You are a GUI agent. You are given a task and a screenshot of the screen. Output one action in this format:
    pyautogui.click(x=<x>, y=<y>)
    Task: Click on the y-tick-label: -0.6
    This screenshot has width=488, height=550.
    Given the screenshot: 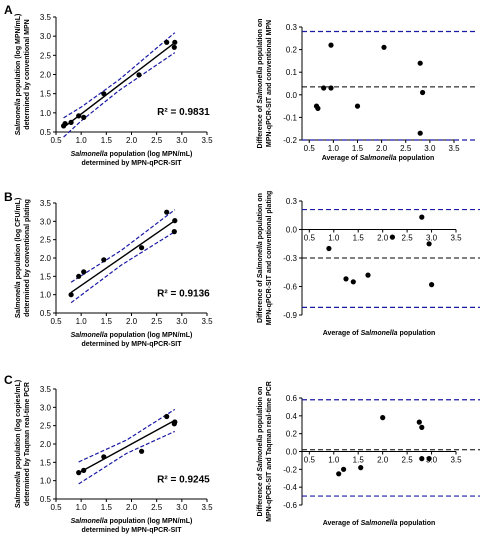 What is the action you would take?
    pyautogui.click(x=290, y=505)
    